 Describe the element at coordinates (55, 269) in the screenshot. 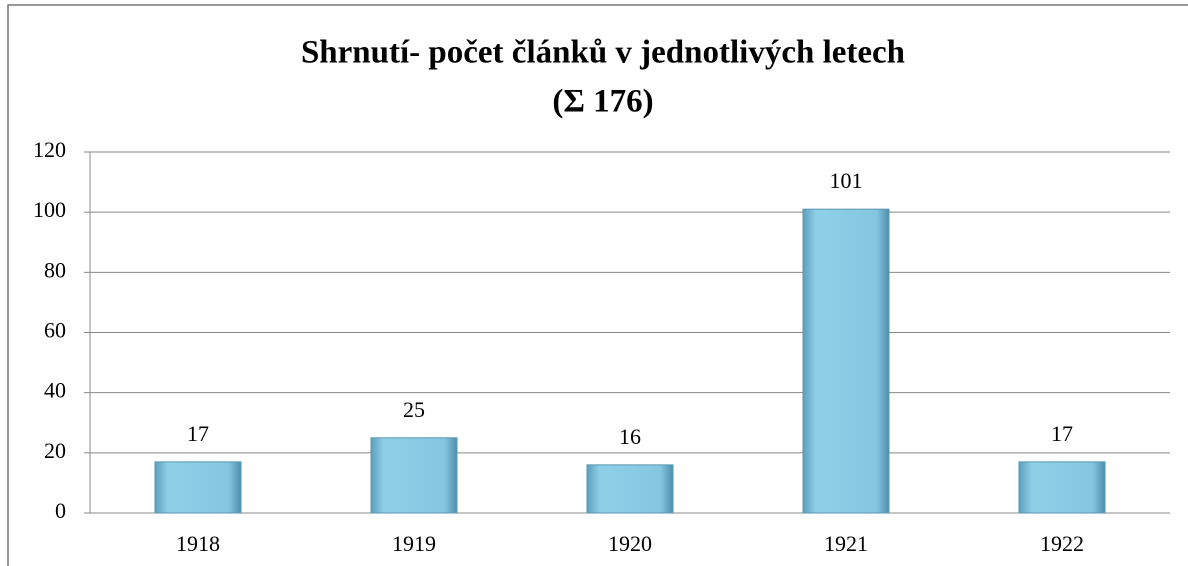

I see `y-tick-label: 80` at that location.